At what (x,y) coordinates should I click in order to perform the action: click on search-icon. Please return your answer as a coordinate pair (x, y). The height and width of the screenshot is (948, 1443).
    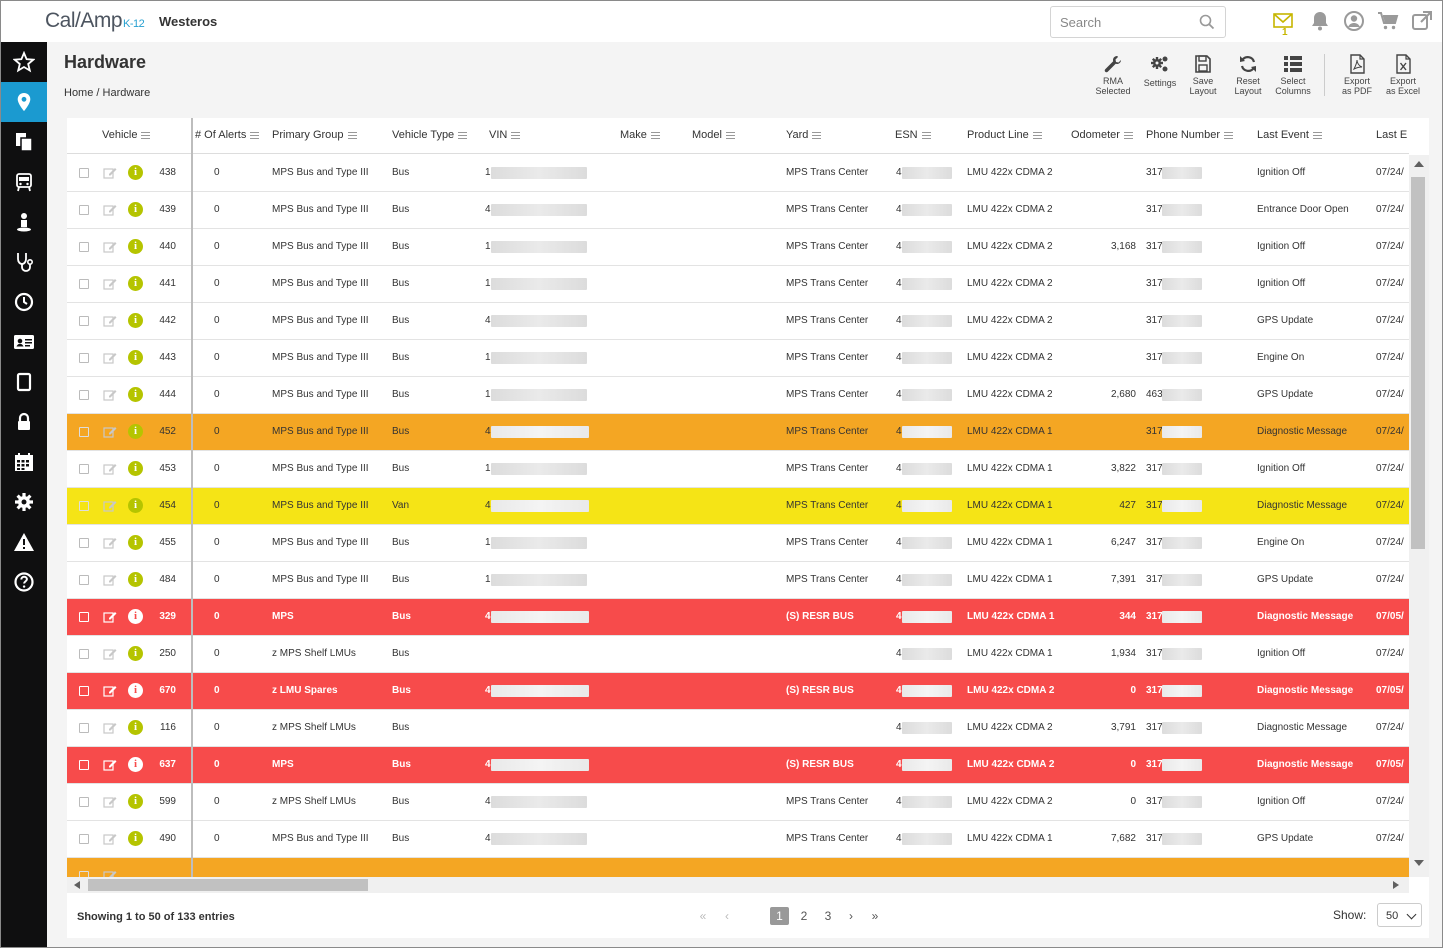
    Looking at the image, I should click on (1207, 22).